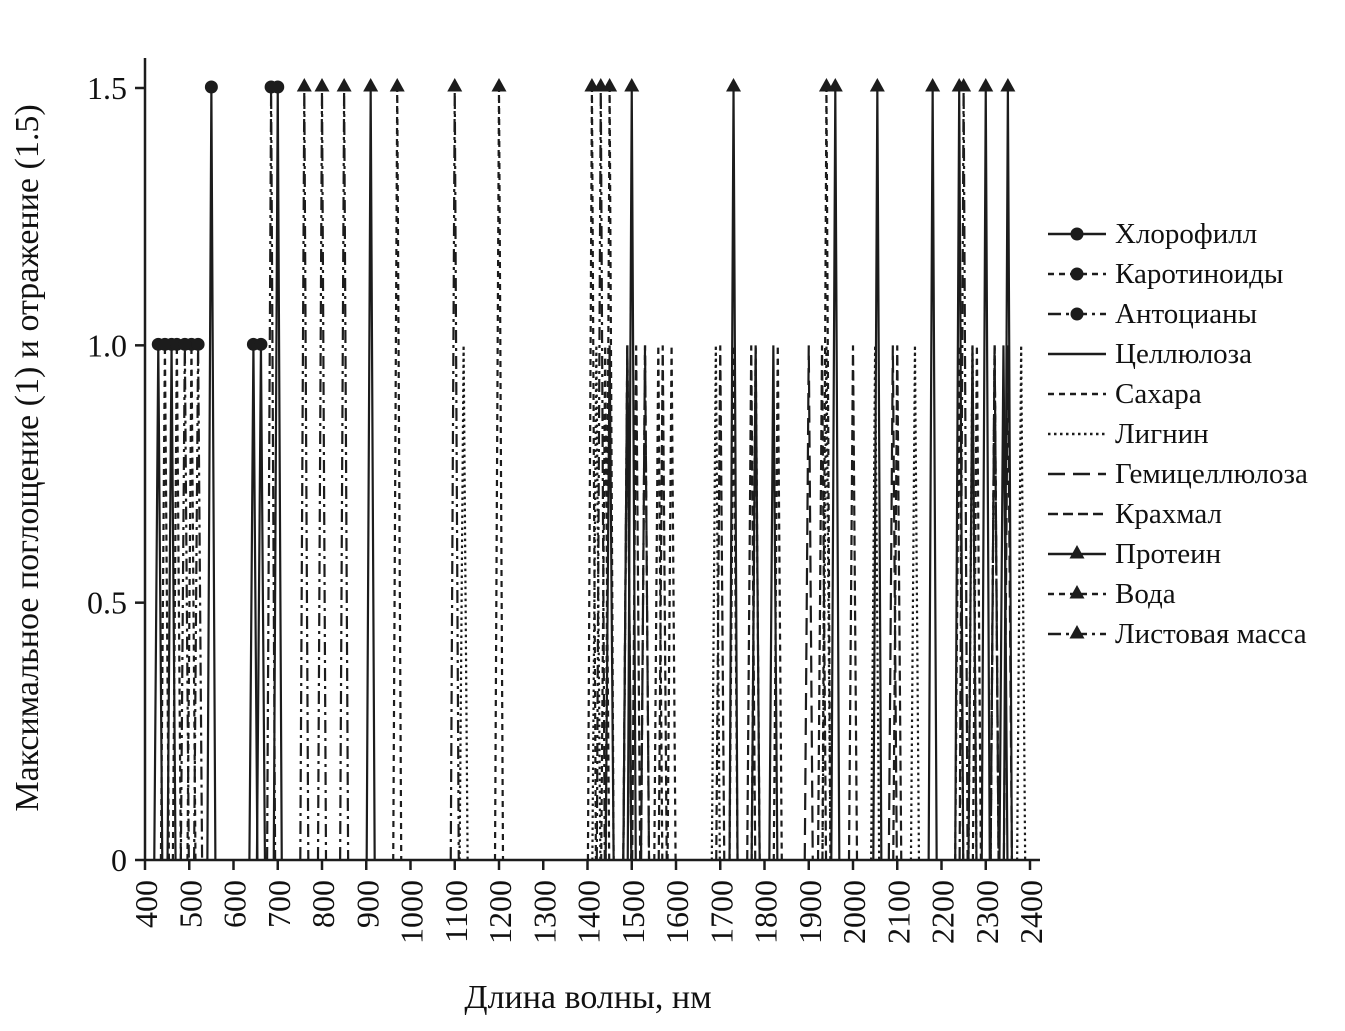  Describe the element at coordinates (720, 603) in the screenshot. I see `spike-Крахмал-1700` at that location.